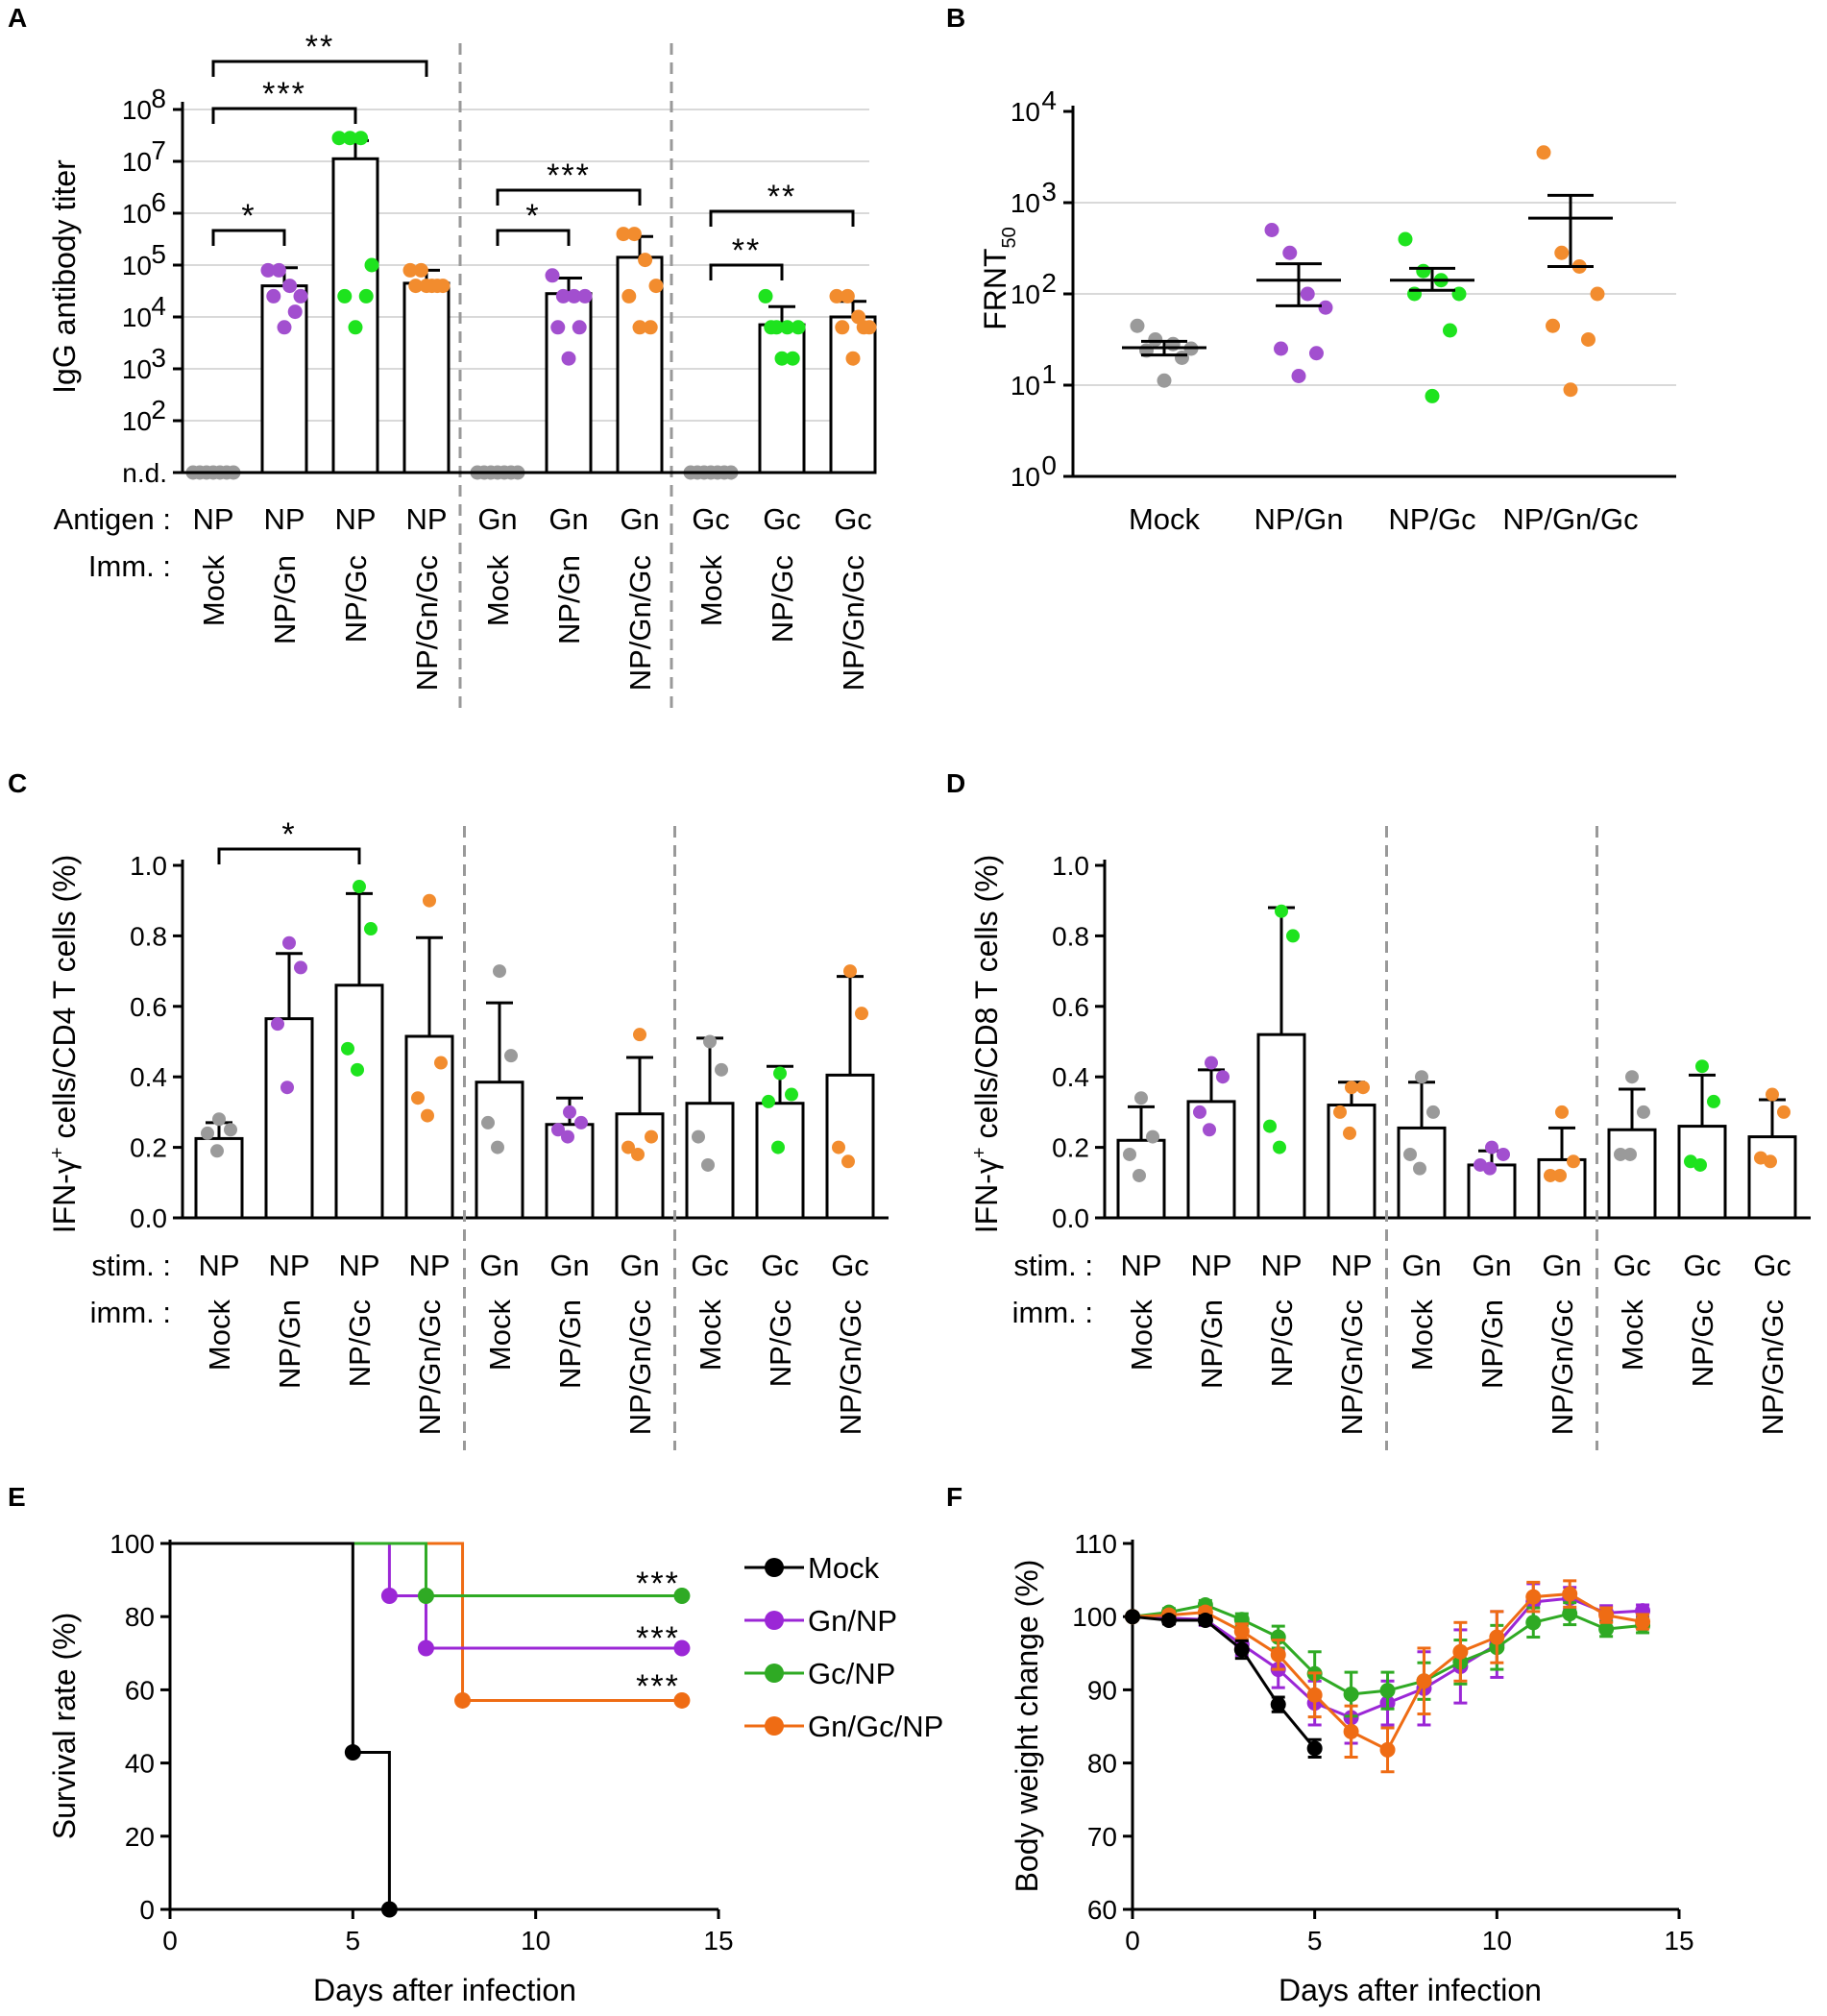  I want to click on antigen-label: Gn, so click(568, 519).